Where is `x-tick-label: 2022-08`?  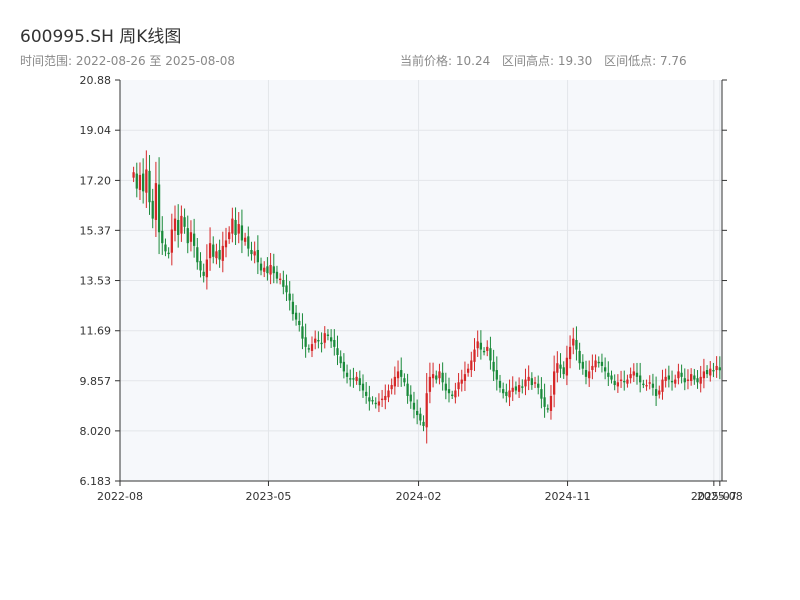
x-tick-label: 2022-08 is located at coordinates (120, 496).